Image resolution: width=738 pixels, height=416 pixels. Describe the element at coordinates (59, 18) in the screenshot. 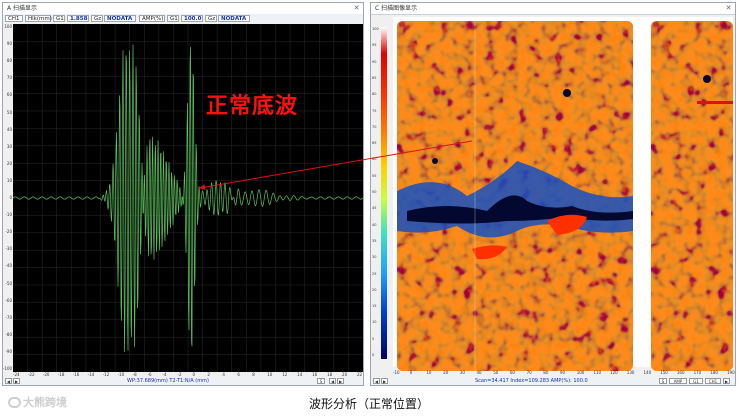

I see `gate1-label: G1` at that location.